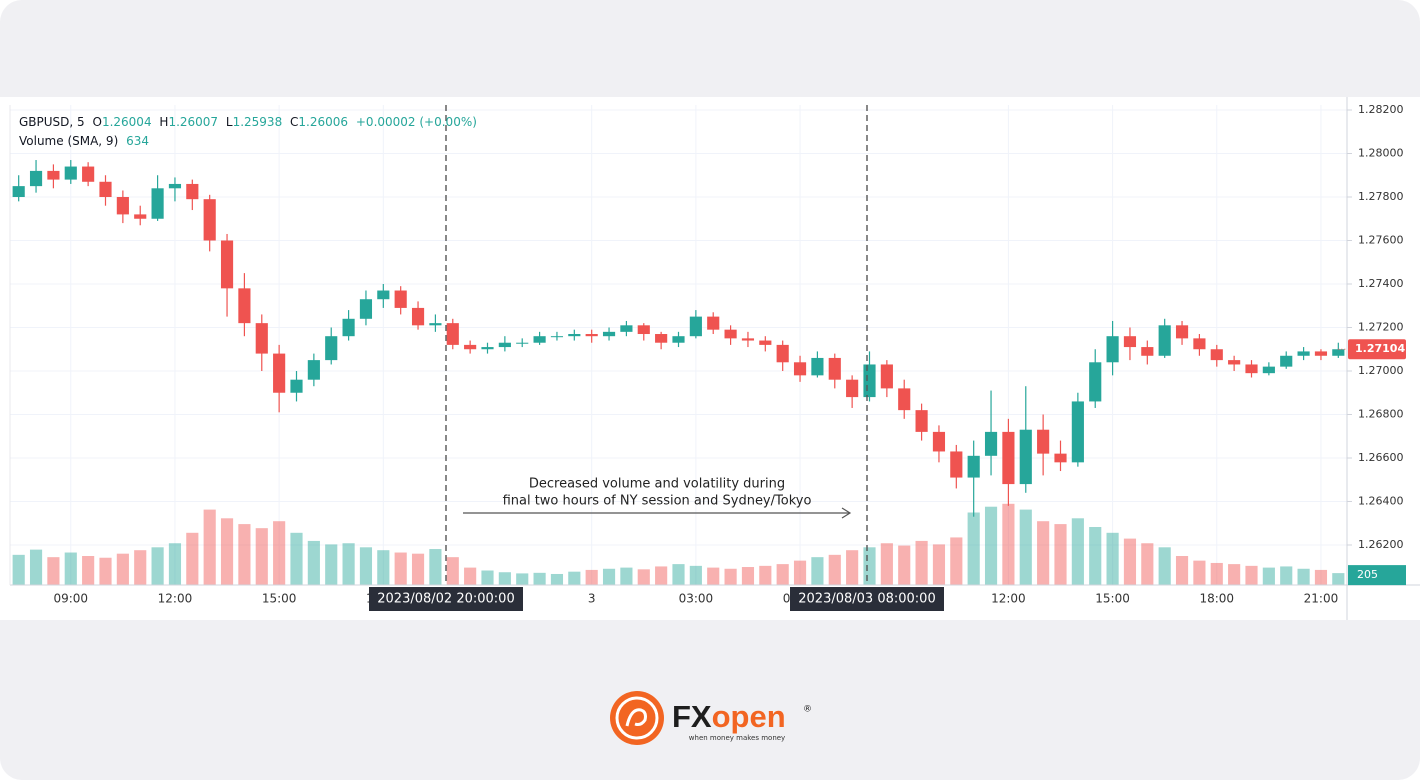 The image size is (1420, 780). Describe the element at coordinates (137, 141) in the screenshot. I see `volume-sma: 634` at that location.